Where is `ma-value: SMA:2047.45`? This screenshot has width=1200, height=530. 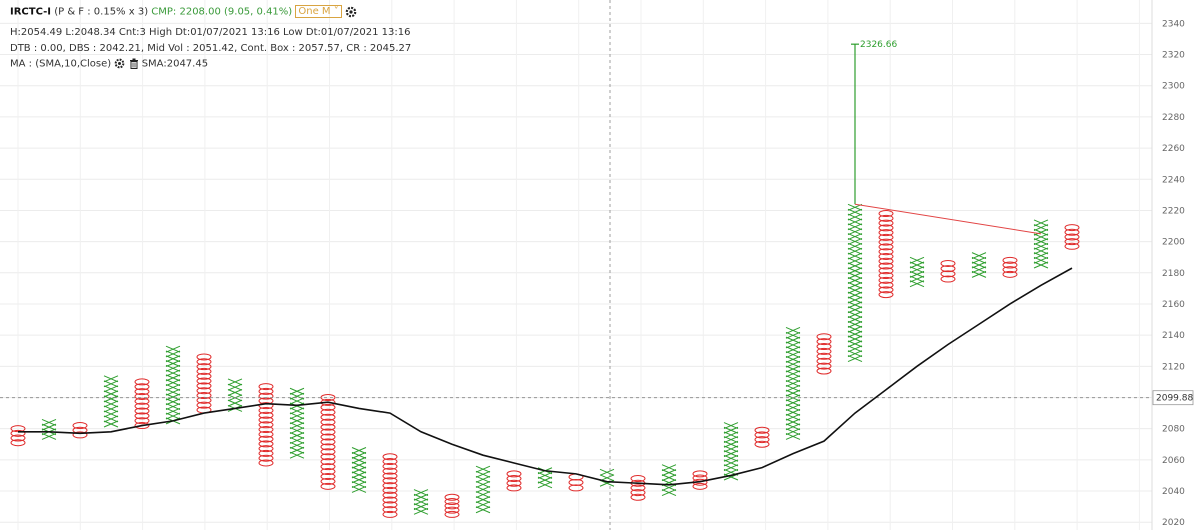 ma-value: SMA:2047.45 is located at coordinates (175, 64).